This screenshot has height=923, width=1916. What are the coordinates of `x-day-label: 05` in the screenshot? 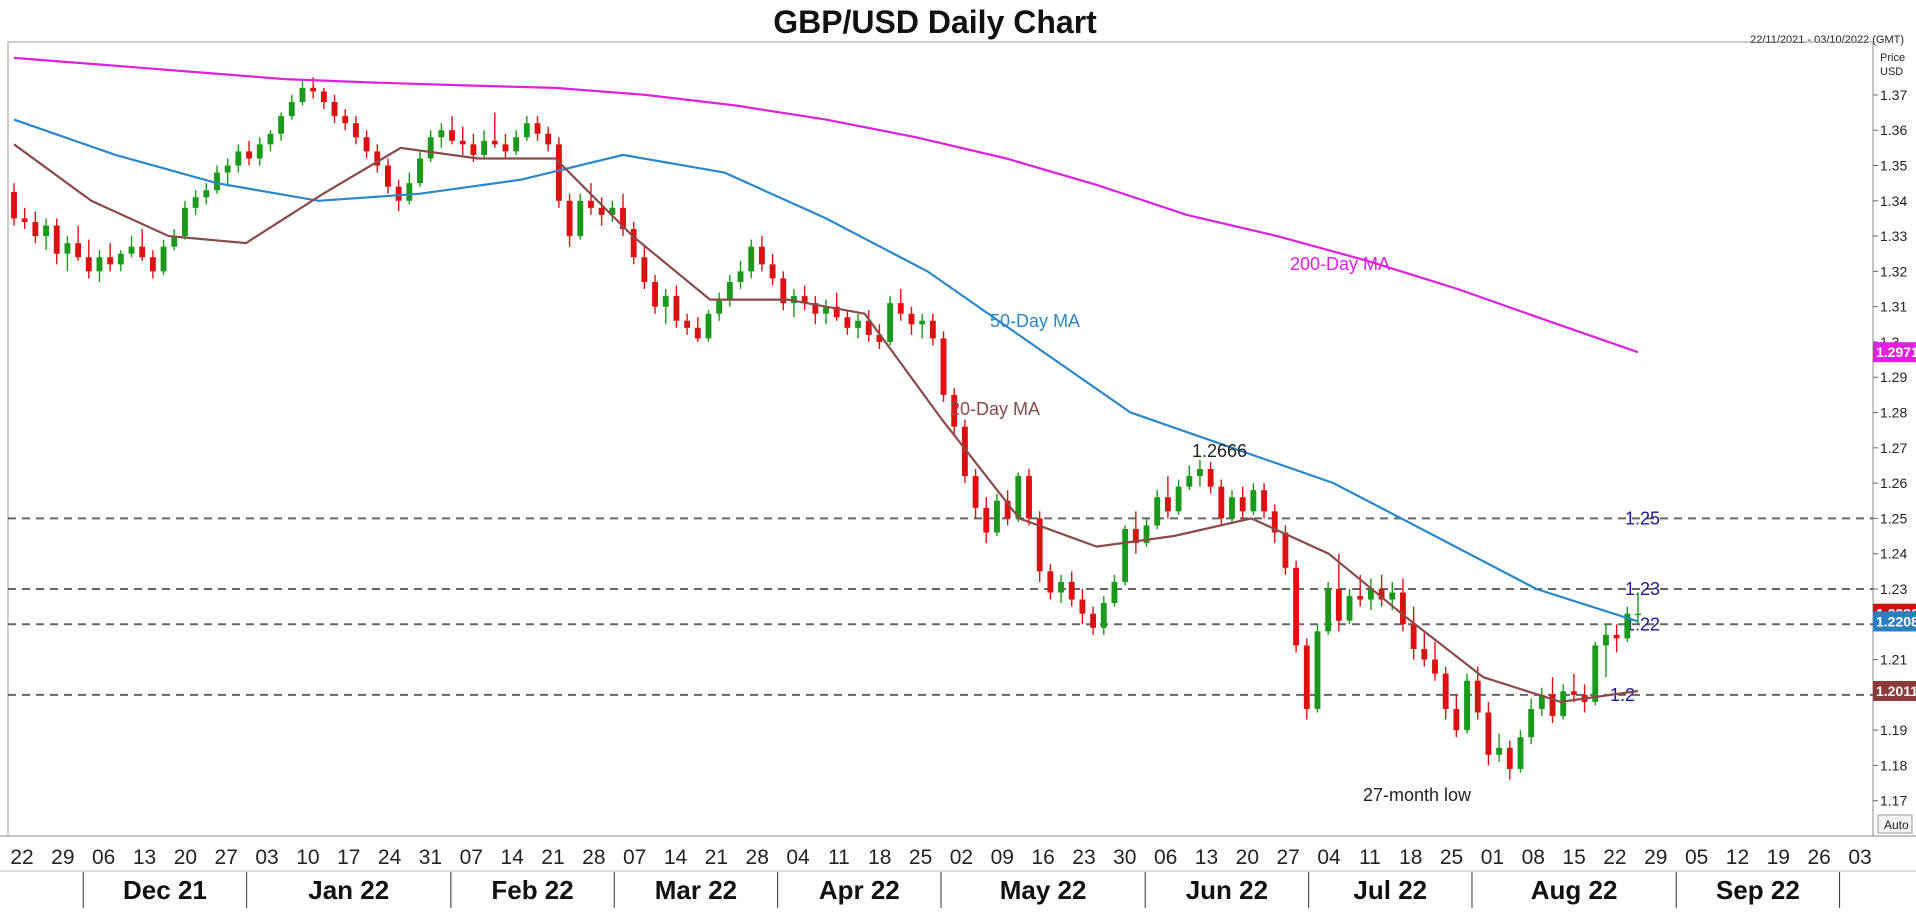 It's located at (1696, 857).